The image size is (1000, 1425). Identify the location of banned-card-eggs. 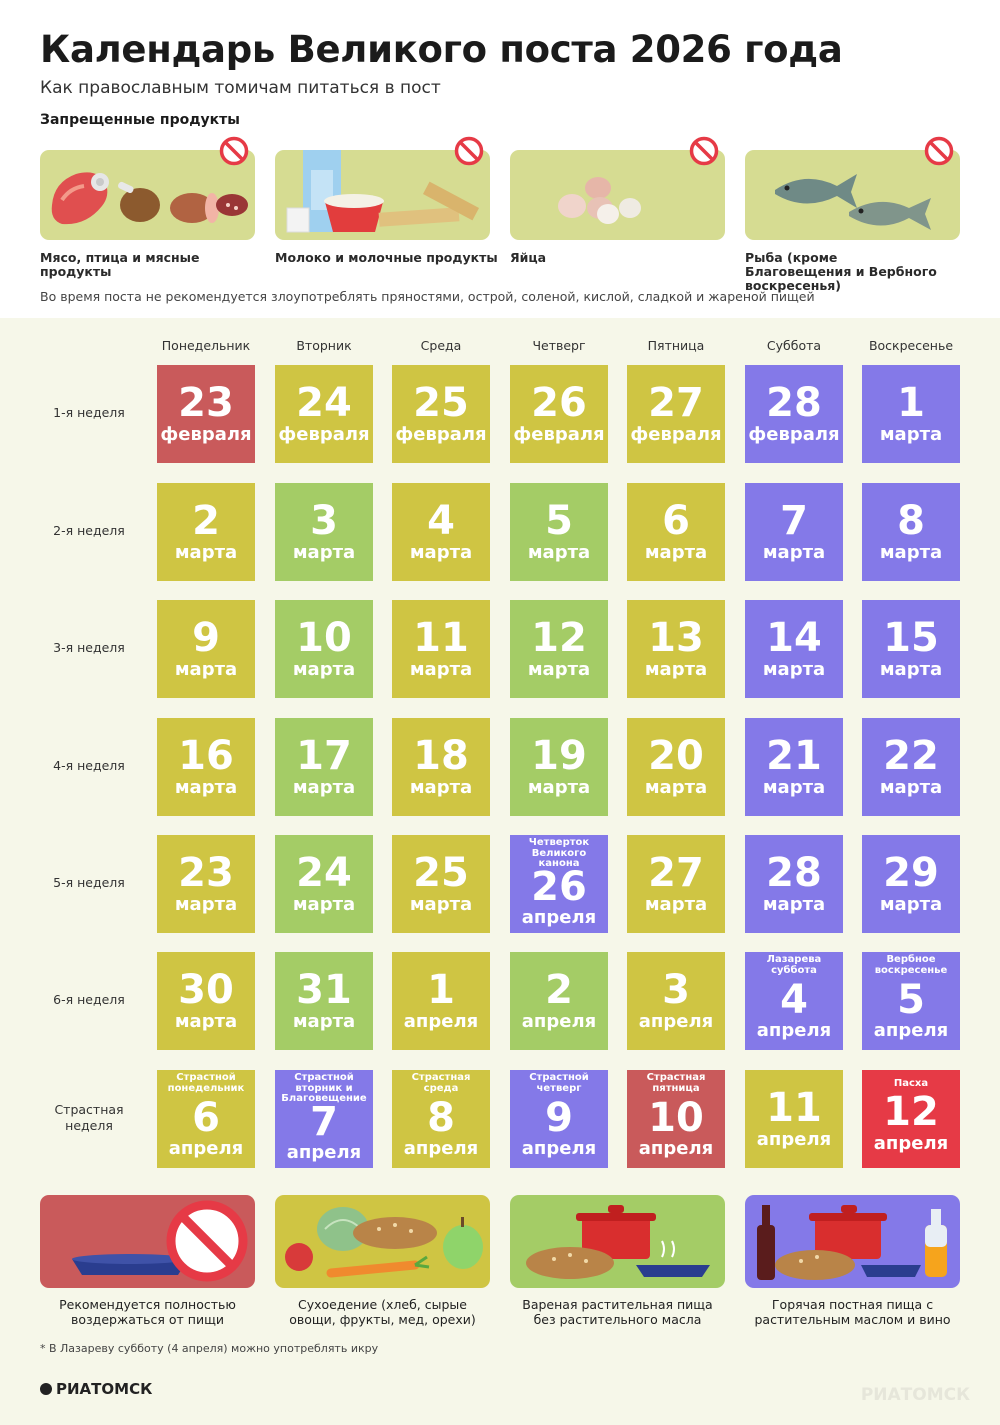
(617, 188).